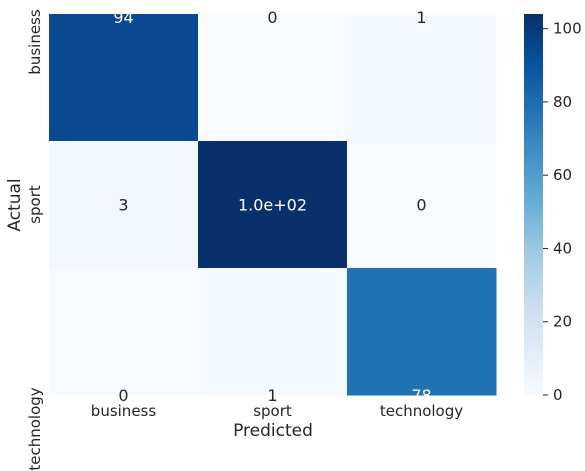 The image size is (585, 471). Describe the element at coordinates (567, 29) in the screenshot. I see `colorbar-tick-label: 100` at that location.